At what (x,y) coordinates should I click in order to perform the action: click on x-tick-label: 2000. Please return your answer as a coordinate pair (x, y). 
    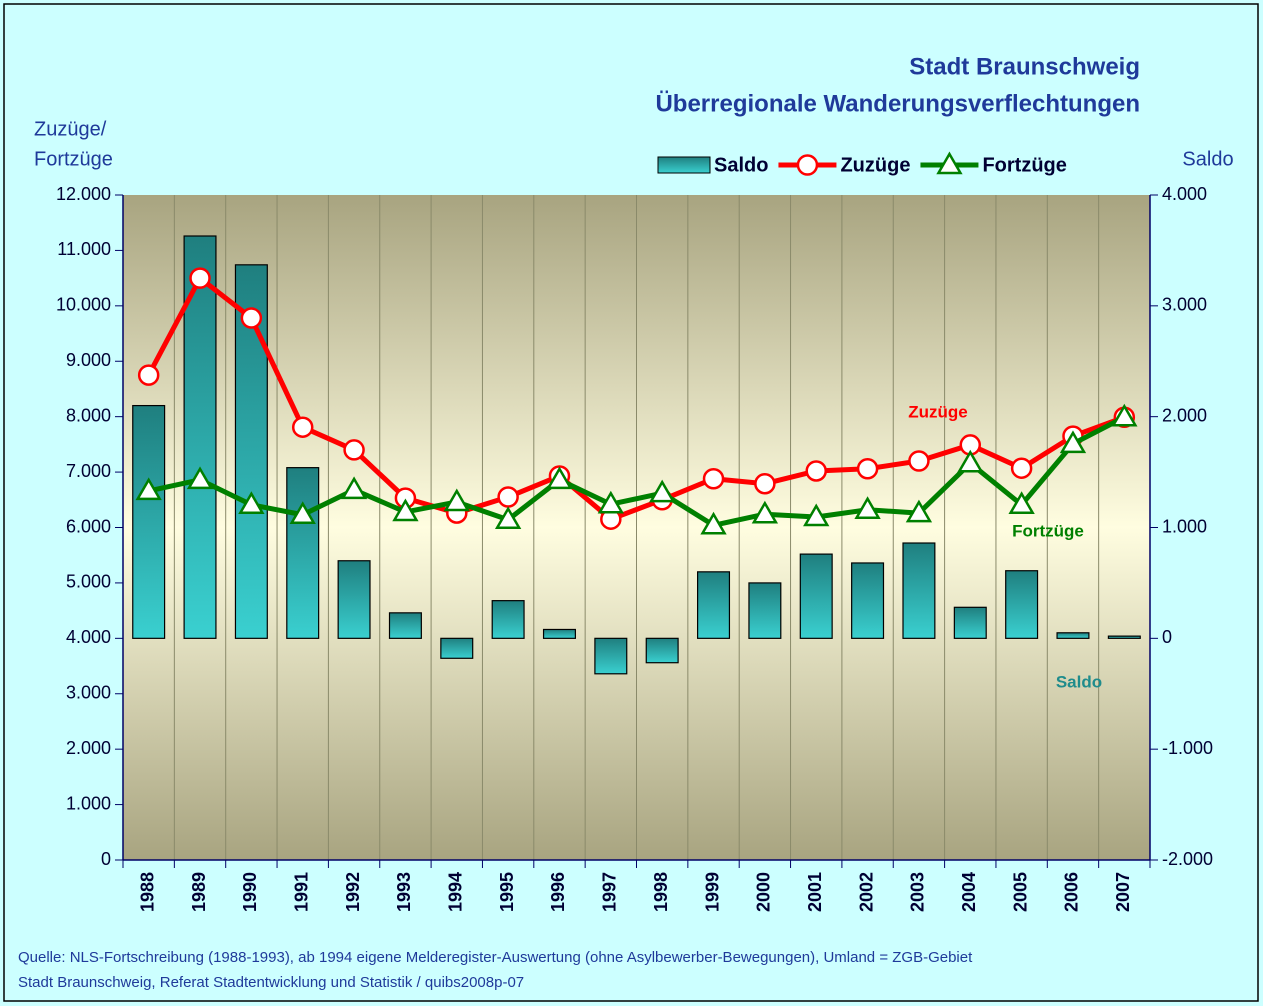
    Looking at the image, I should click on (764, 892).